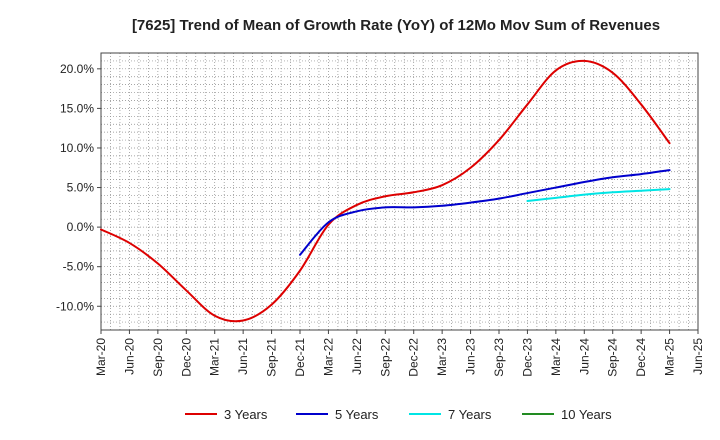  I want to click on legend-label-3-years: 3 Years, so click(246, 414).